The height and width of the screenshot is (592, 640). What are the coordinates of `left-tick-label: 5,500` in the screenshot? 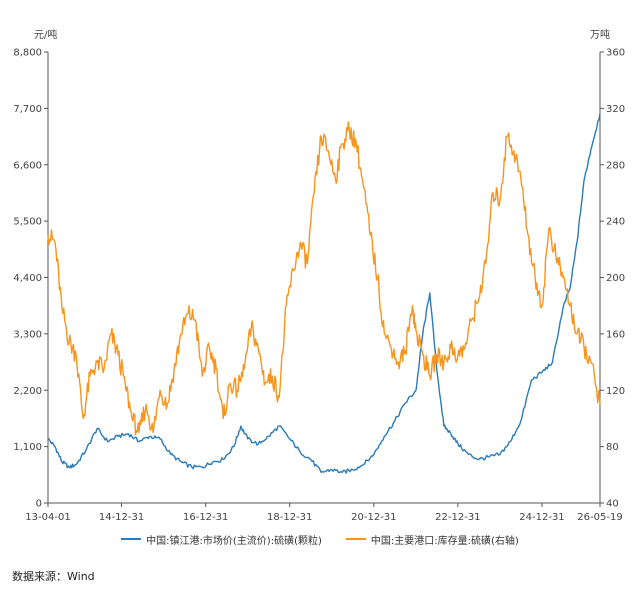 It's located at (27, 222).